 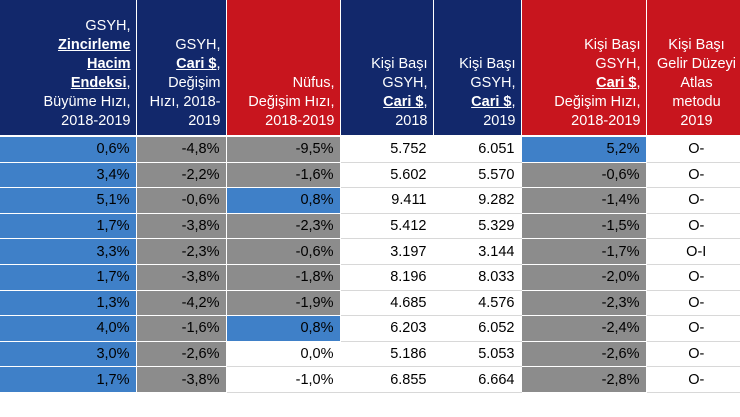 I want to click on table-cell: 9.282, so click(x=477, y=200).